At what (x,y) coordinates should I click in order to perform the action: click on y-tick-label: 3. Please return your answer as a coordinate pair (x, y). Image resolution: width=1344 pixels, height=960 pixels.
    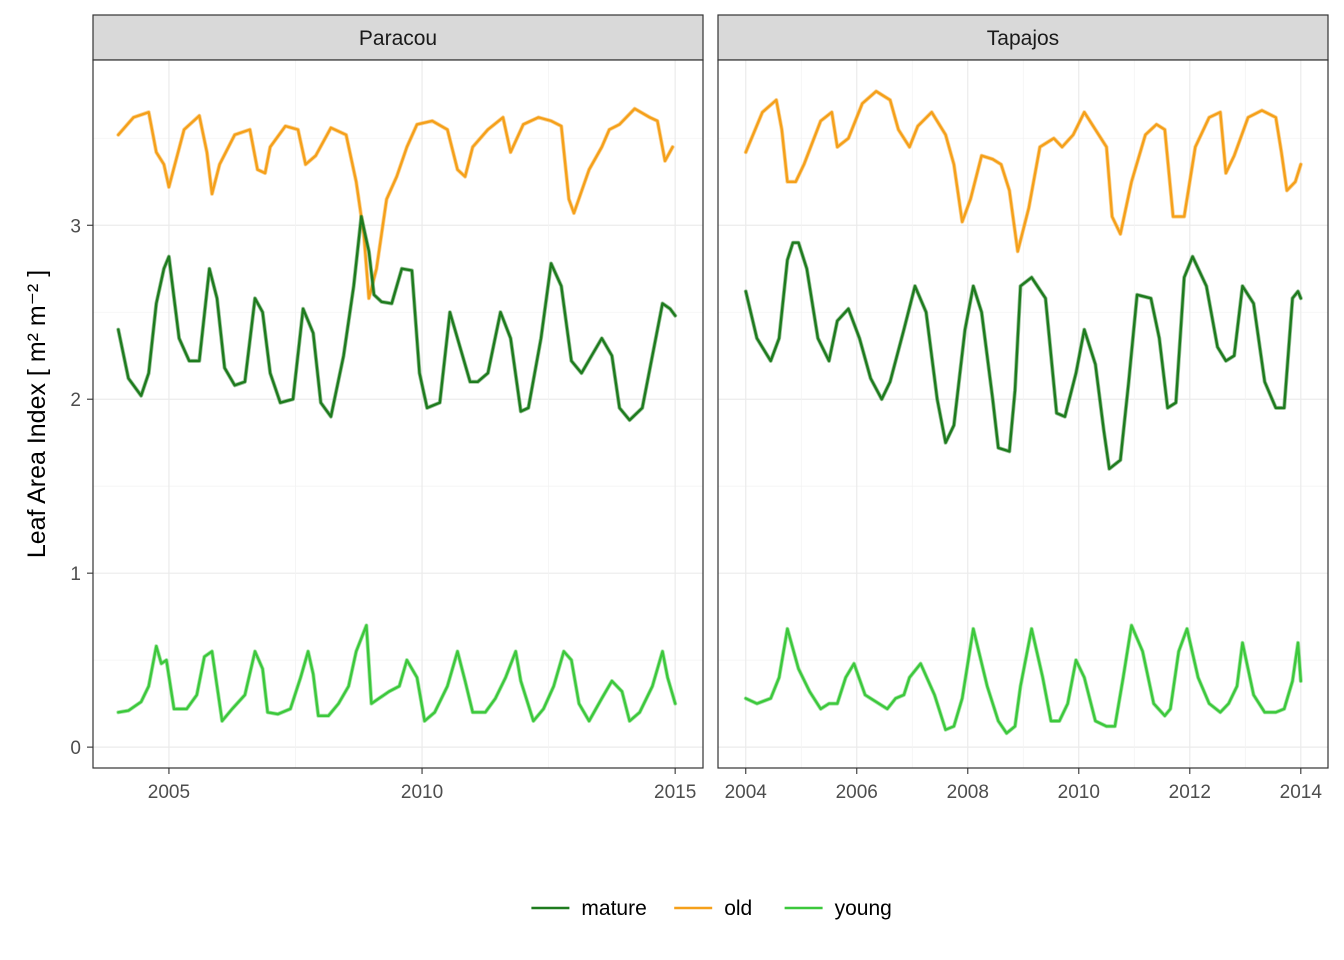
    Looking at the image, I should click on (75, 226).